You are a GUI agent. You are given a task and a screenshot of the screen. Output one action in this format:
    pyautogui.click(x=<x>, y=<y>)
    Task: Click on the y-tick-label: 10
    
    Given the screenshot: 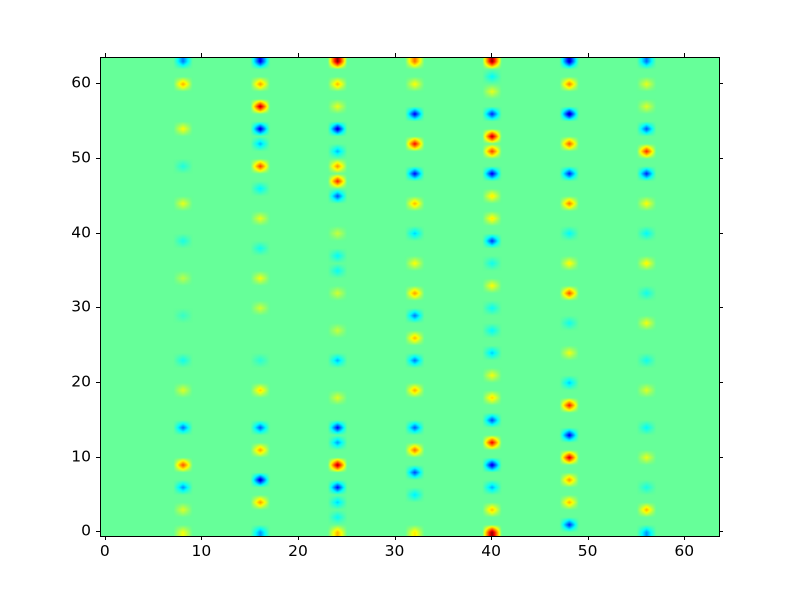 What is the action you would take?
    pyautogui.click(x=81, y=455)
    